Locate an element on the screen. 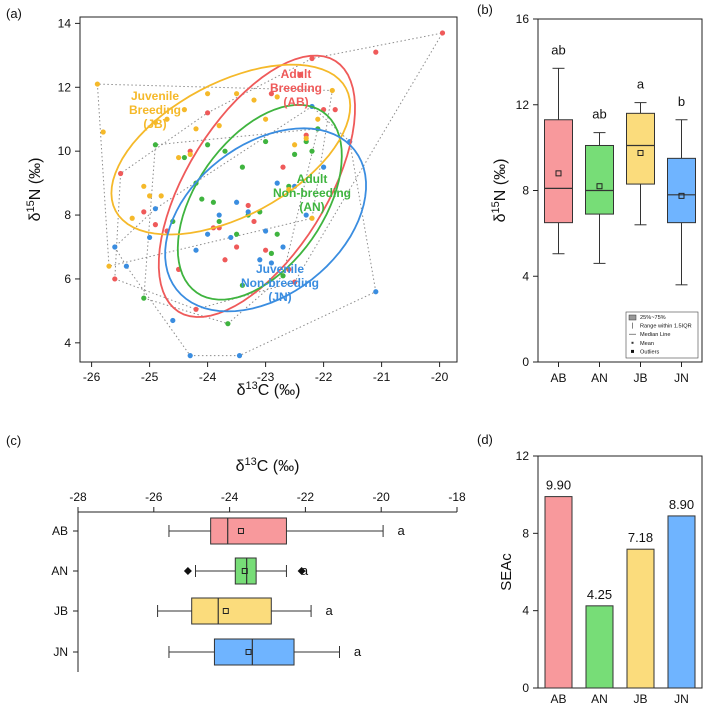  x-tick-label: -20 is located at coordinates (440, 377).